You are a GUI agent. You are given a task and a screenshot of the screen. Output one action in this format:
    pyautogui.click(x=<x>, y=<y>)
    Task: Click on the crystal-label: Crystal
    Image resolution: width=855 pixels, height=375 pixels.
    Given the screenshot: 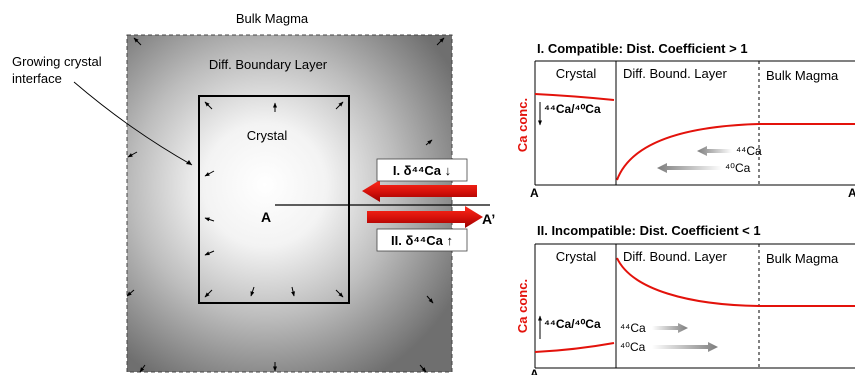 What is the action you would take?
    pyautogui.click(x=267, y=135)
    